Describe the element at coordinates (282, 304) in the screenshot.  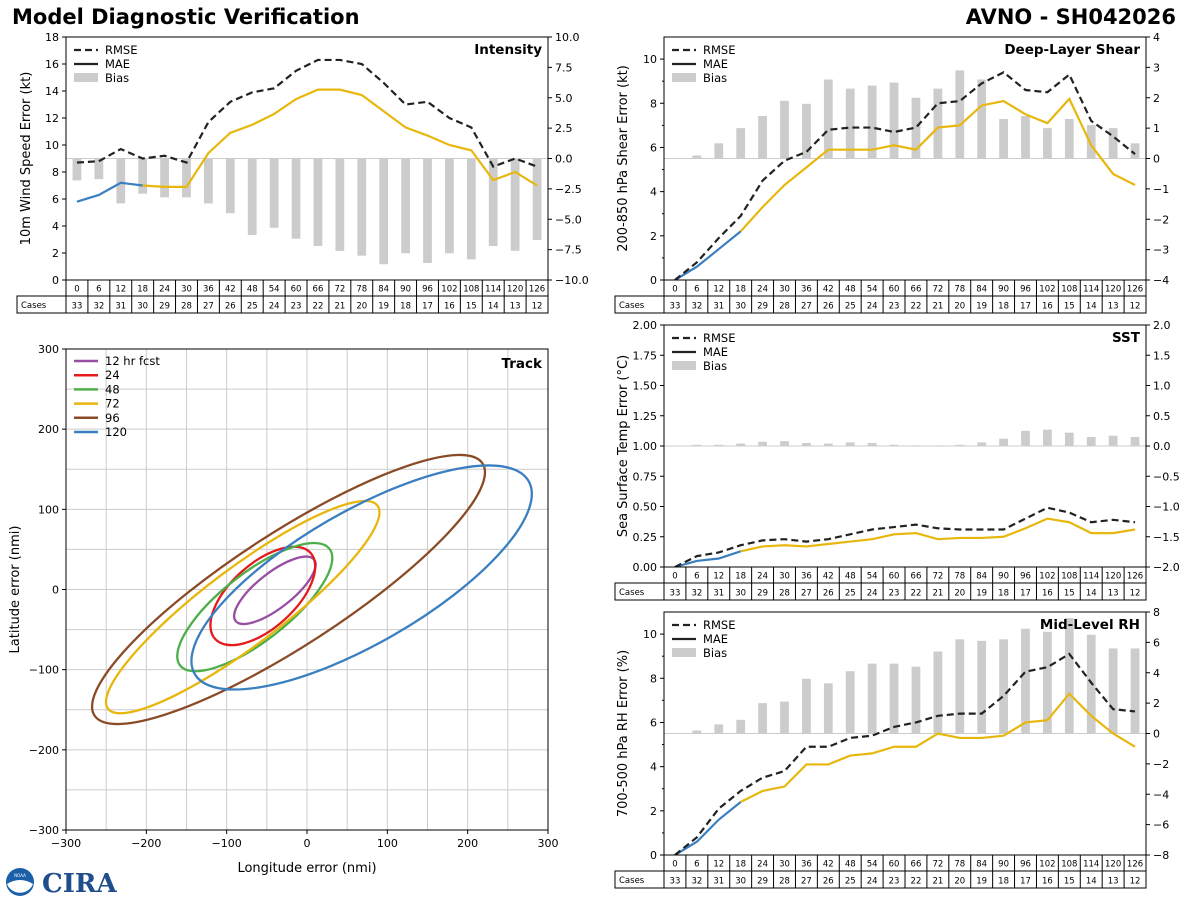
I see `intensity-cases-row` at that location.